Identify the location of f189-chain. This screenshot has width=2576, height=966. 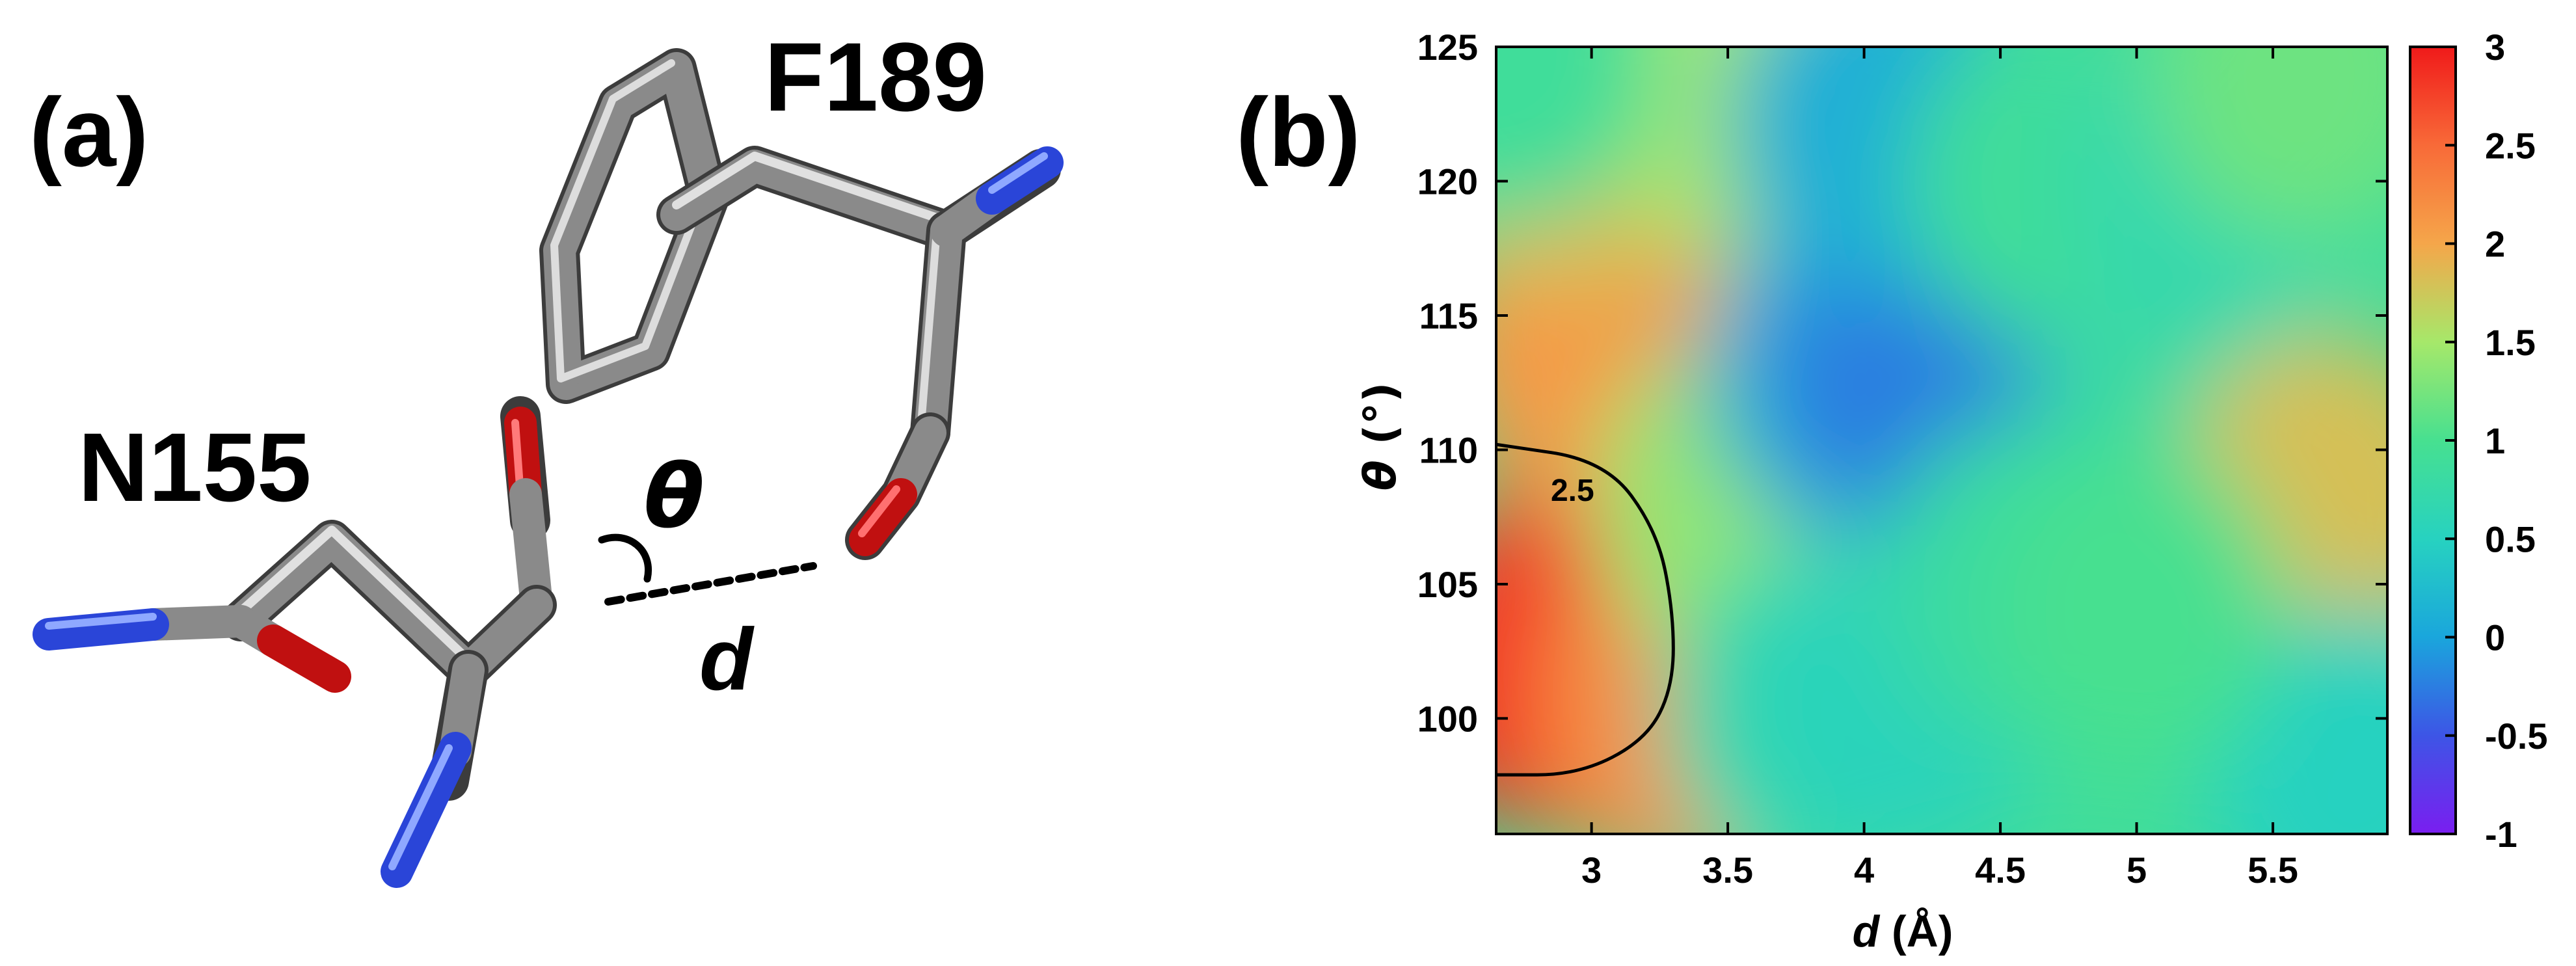
(860, 353).